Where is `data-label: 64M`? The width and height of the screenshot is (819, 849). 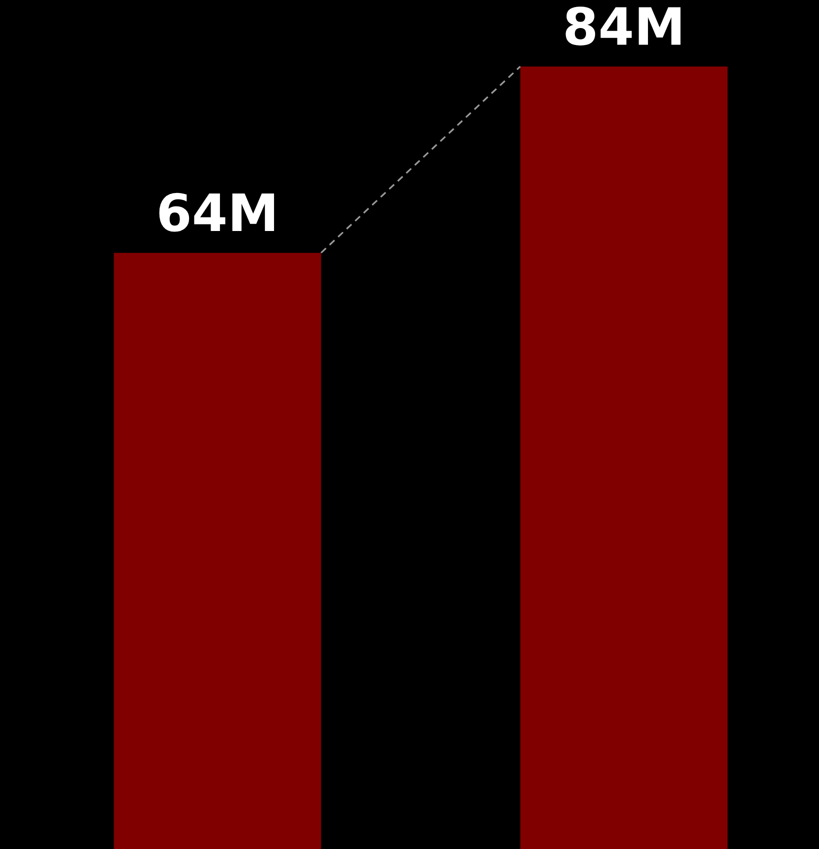
data-label: 64M is located at coordinates (216, 212).